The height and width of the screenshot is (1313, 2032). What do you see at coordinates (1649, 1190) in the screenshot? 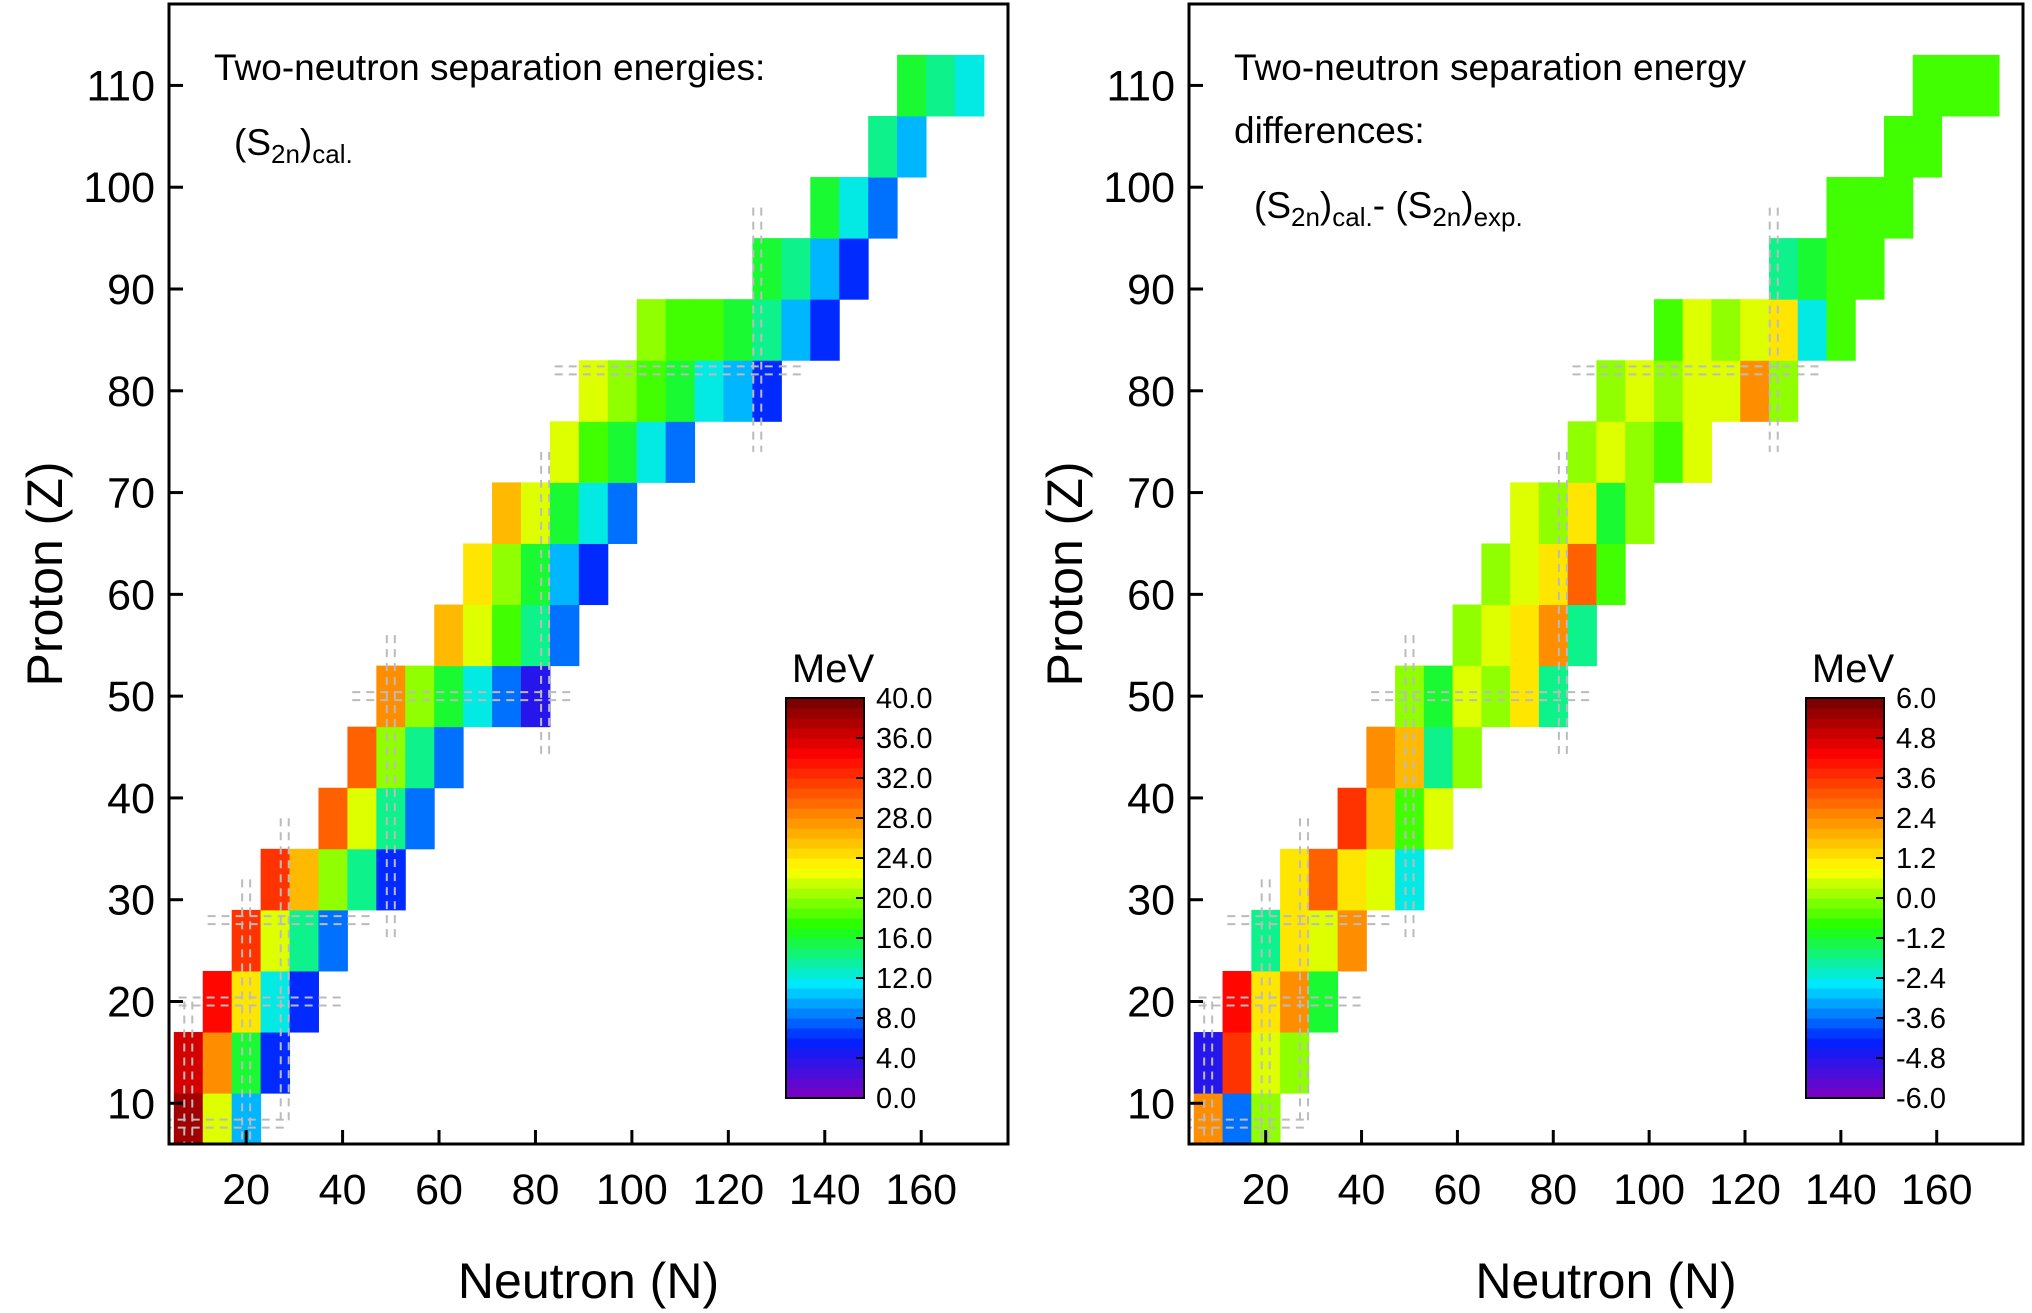
I see `x-tick-label: 100` at bounding box center [1649, 1190].